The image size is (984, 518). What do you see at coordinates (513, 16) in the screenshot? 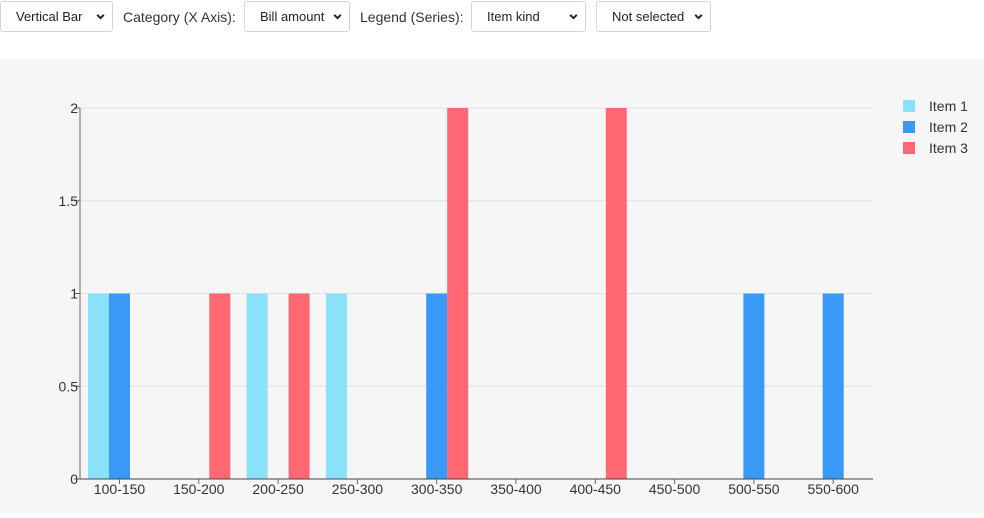
I see `legend-value: Item kind` at bounding box center [513, 16].